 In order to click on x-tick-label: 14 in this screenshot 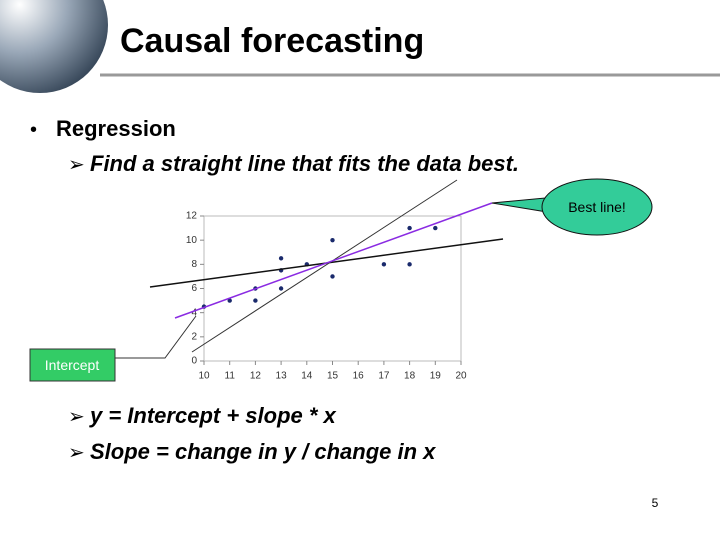, I will do `click(307, 376)`.